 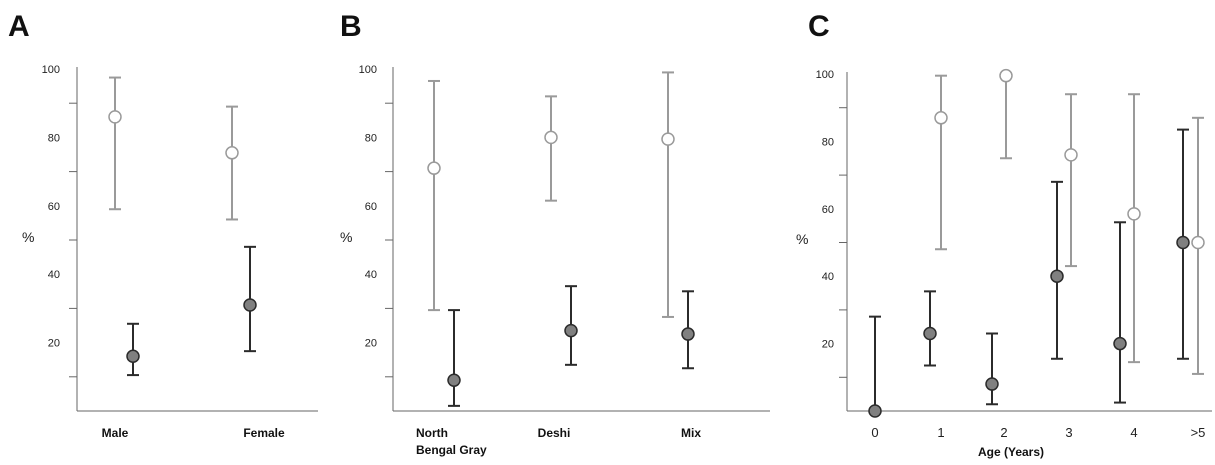 What do you see at coordinates (182, 226) in the screenshot?
I see `panel-a-marks` at bounding box center [182, 226].